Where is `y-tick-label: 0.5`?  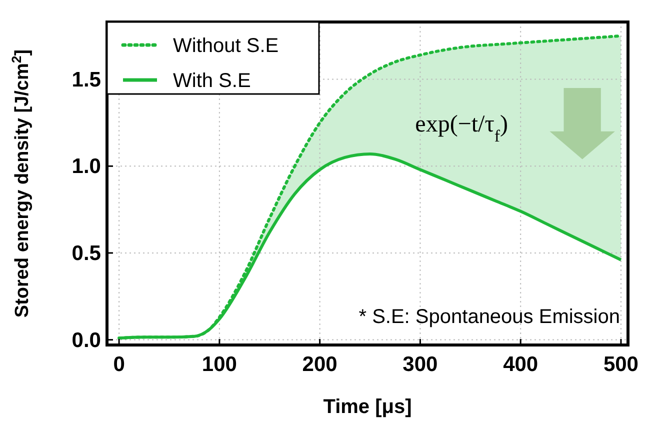 y-tick-label: 0.5 is located at coordinates (87, 253).